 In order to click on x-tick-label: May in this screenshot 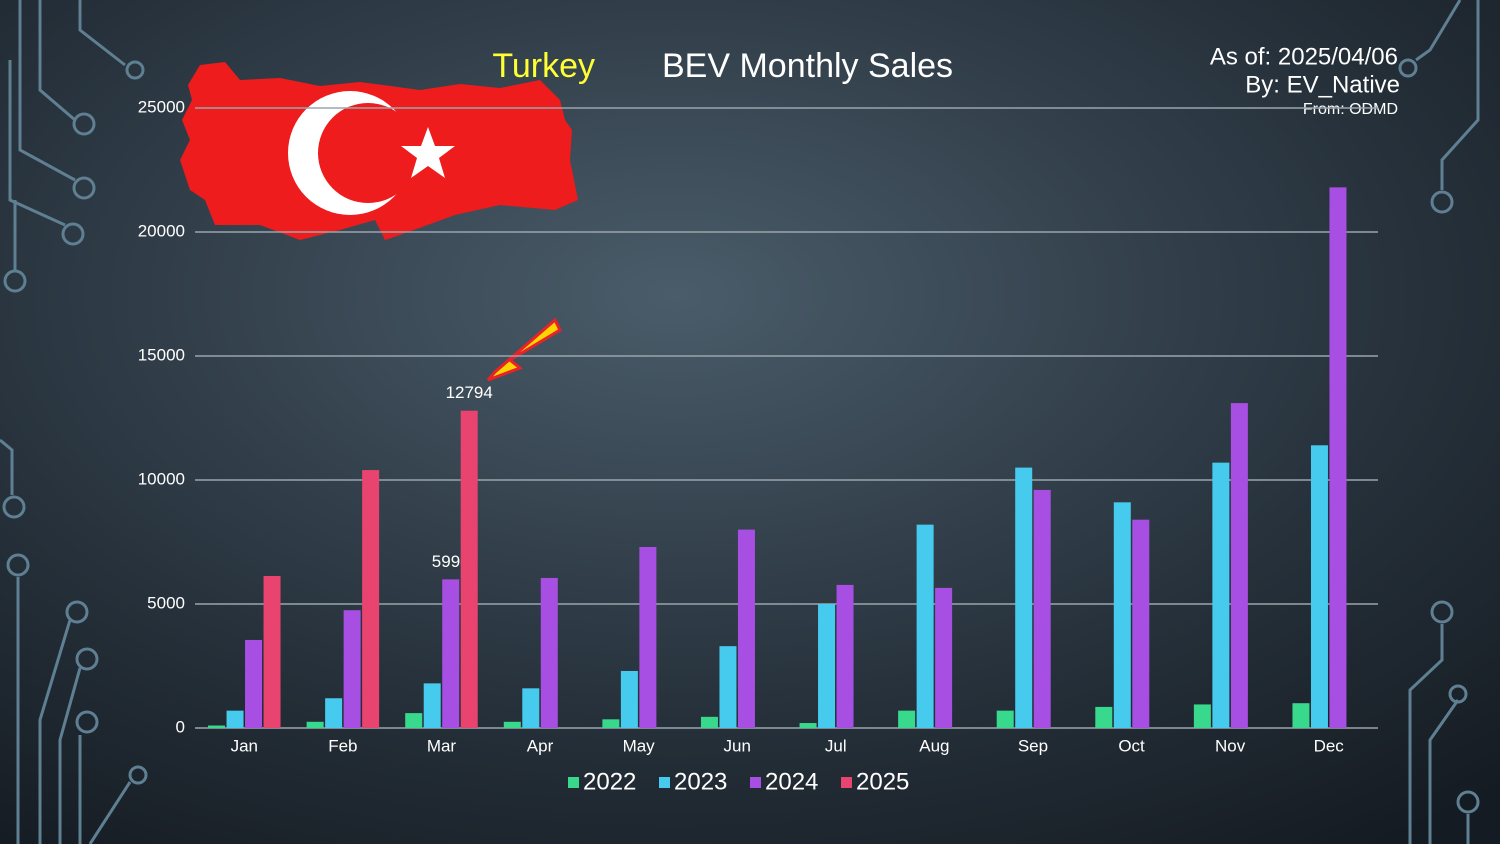, I will do `click(639, 745)`.